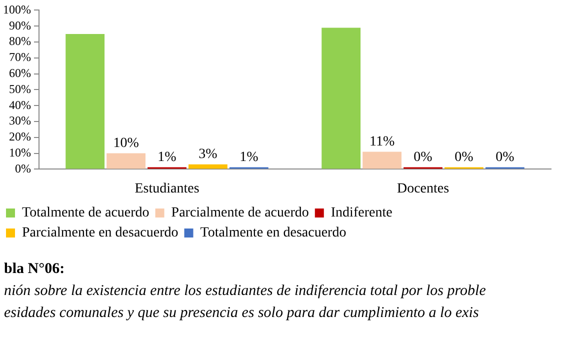 This screenshot has height=344, width=561. I want to click on legend-label: Totalmente de acuerdo, so click(86, 213).